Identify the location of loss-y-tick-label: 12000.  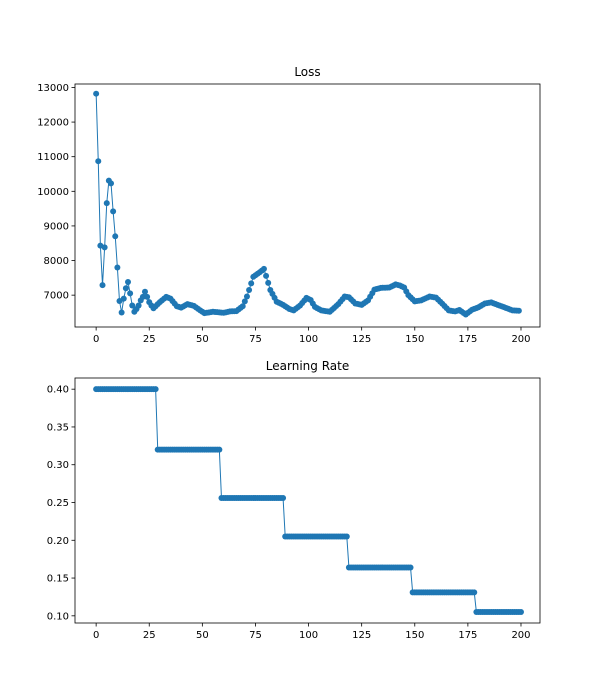
(53, 123).